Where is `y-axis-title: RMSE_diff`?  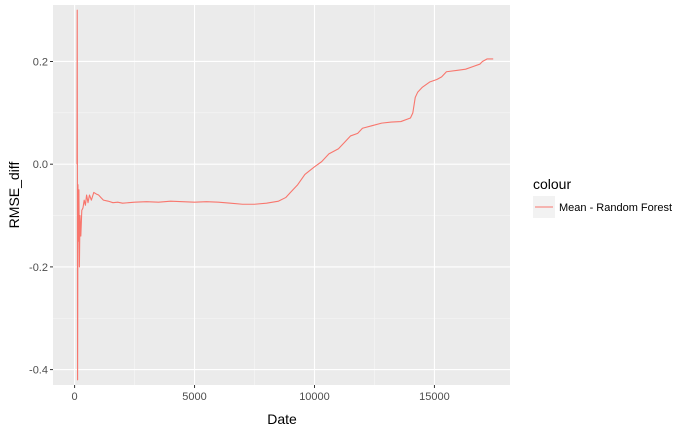 y-axis-title: RMSE_diff is located at coordinates (14, 195).